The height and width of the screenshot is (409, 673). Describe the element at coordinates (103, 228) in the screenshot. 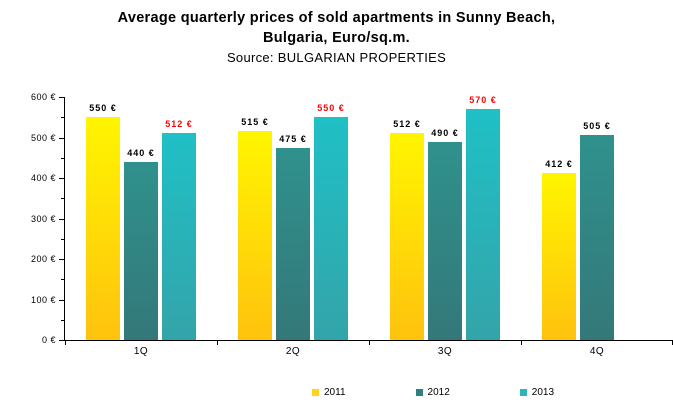

I see `bar-2011-1Q` at that location.